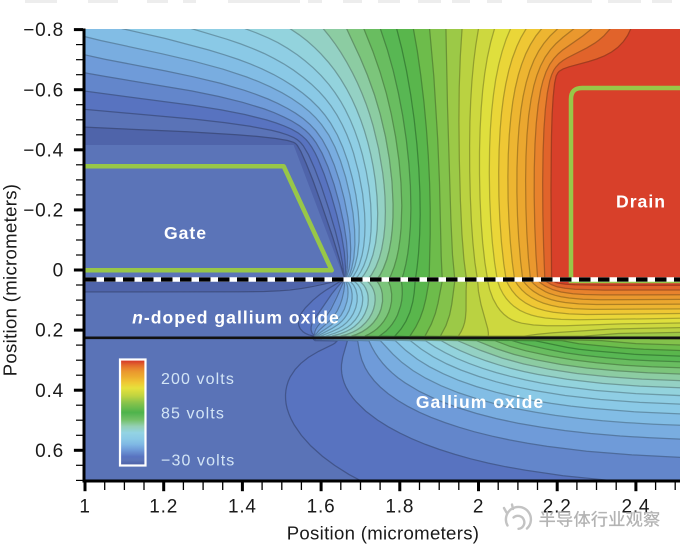  Describe the element at coordinates (43, 30) in the screenshot. I see `svg-text: −0.8` at that location.